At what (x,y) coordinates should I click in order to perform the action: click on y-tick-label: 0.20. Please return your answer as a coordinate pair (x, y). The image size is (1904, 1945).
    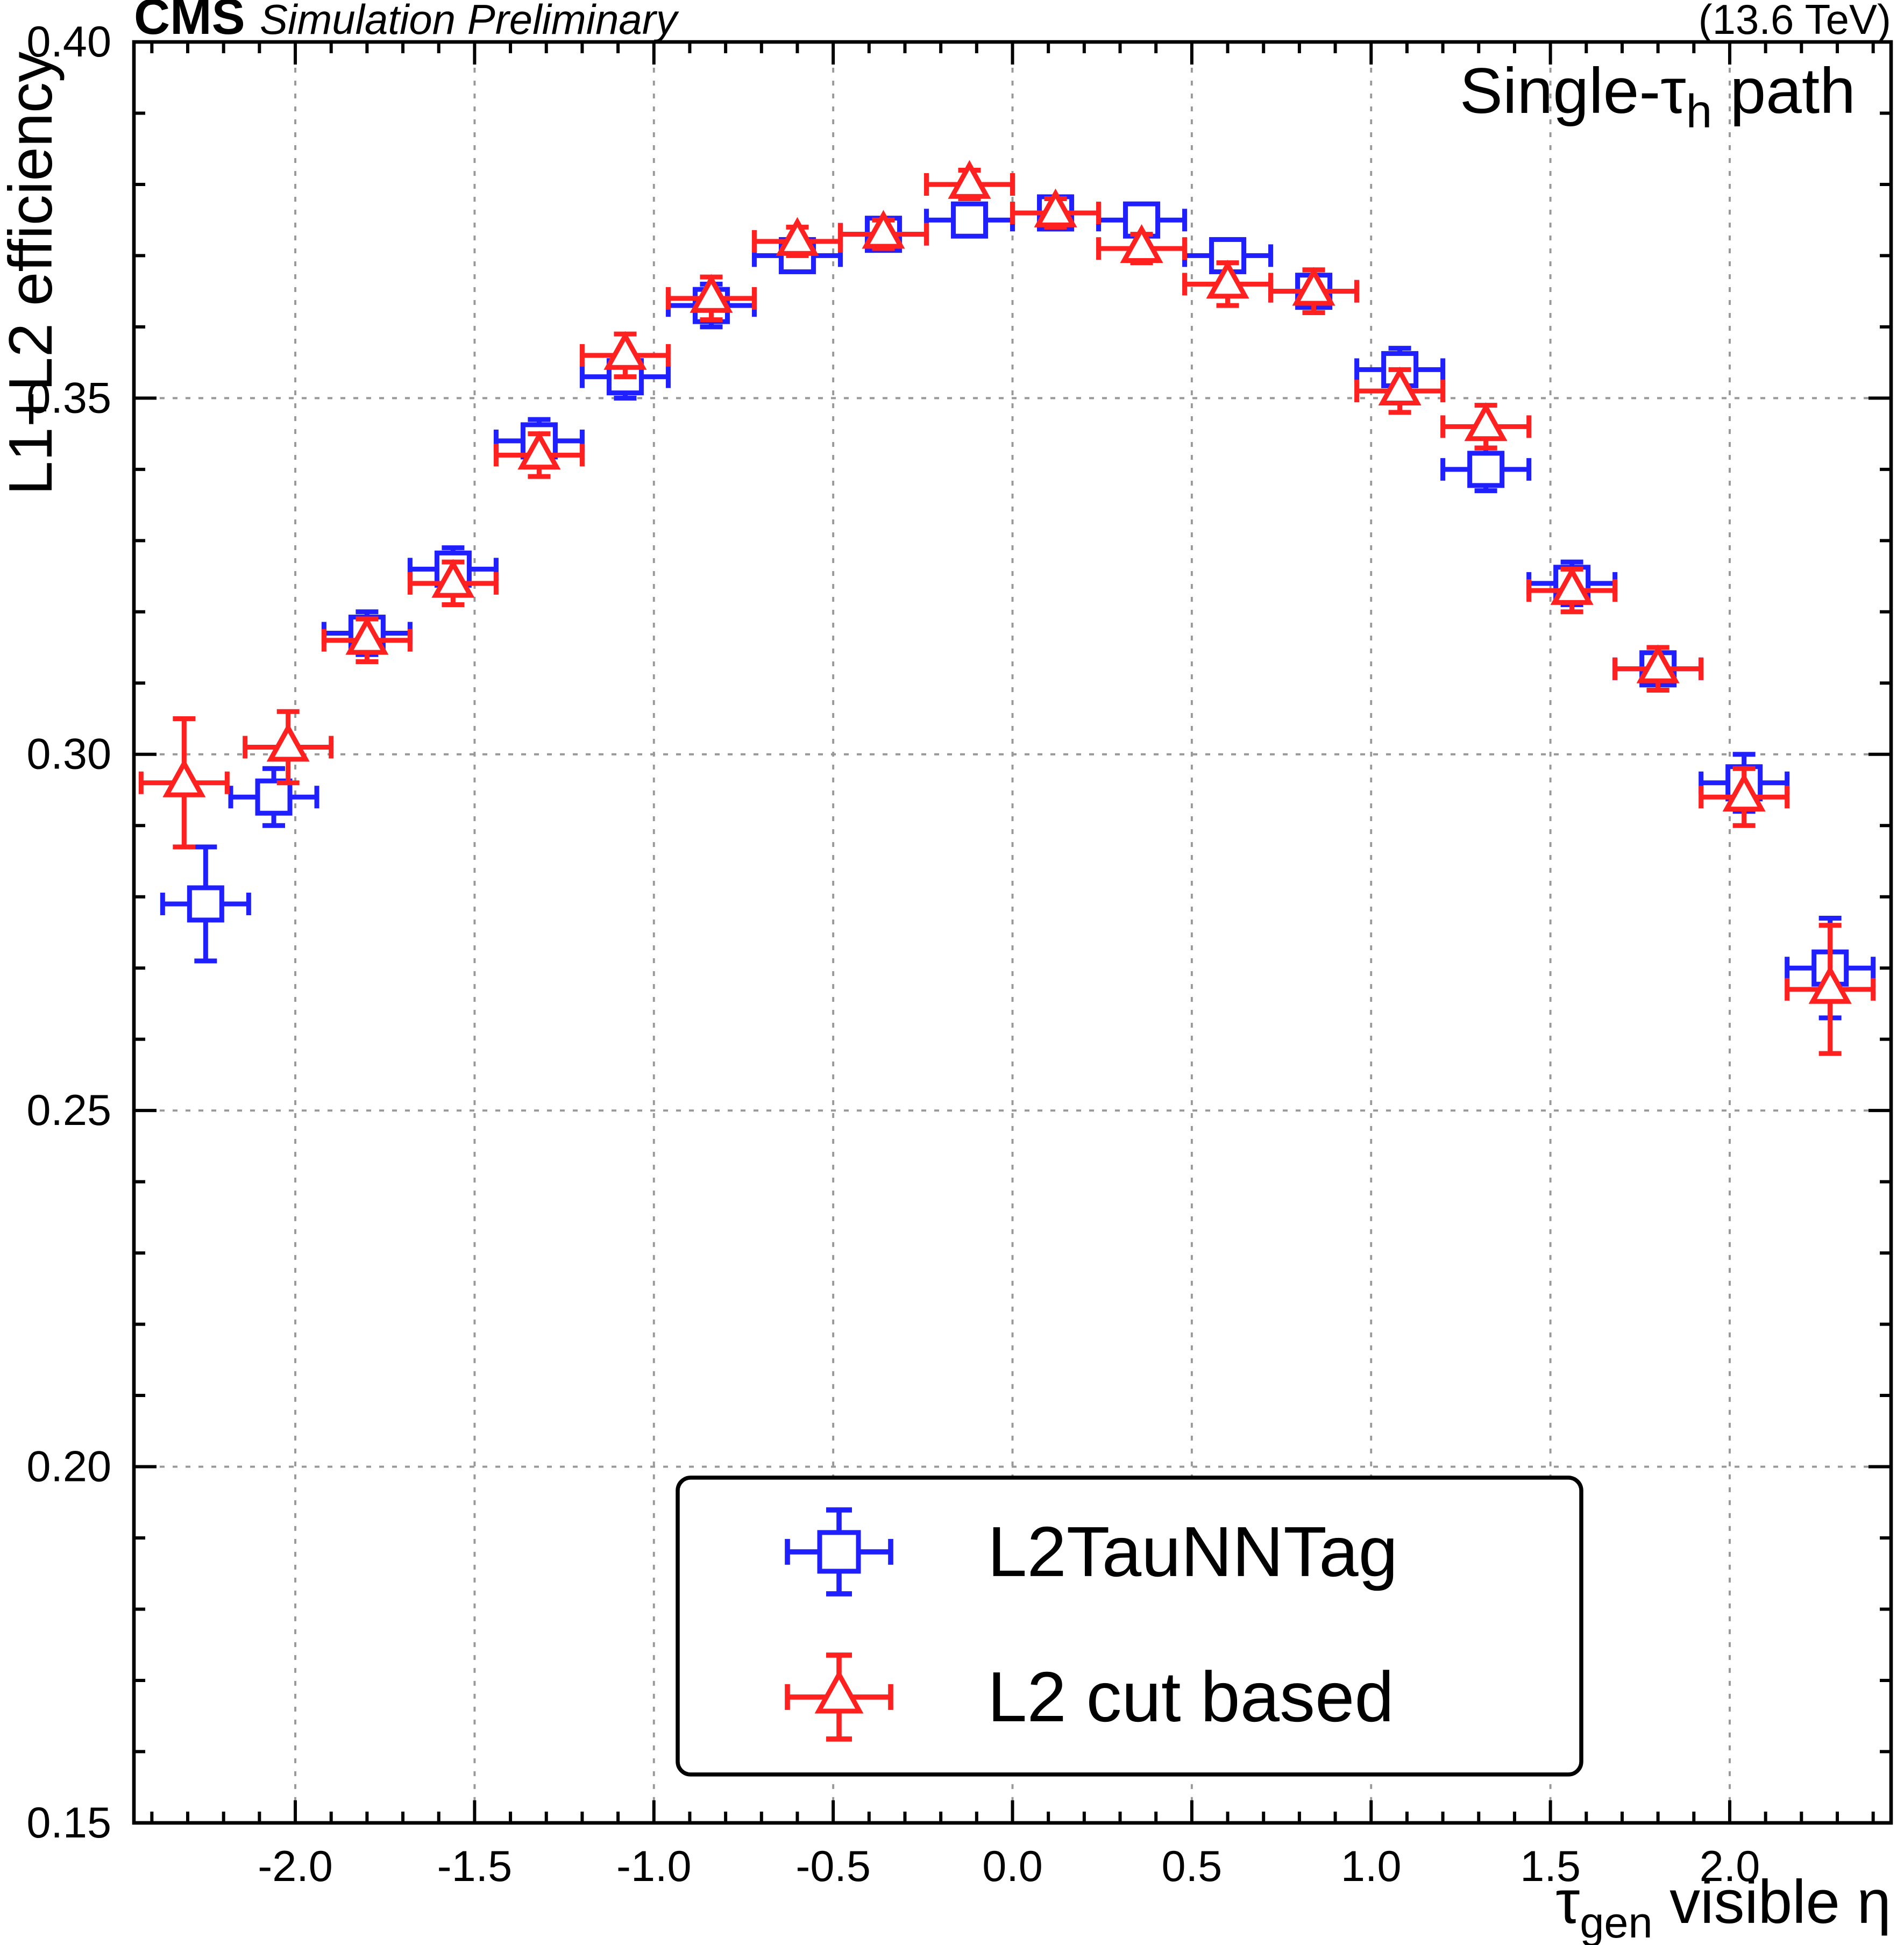
    Looking at the image, I should click on (68, 1467).